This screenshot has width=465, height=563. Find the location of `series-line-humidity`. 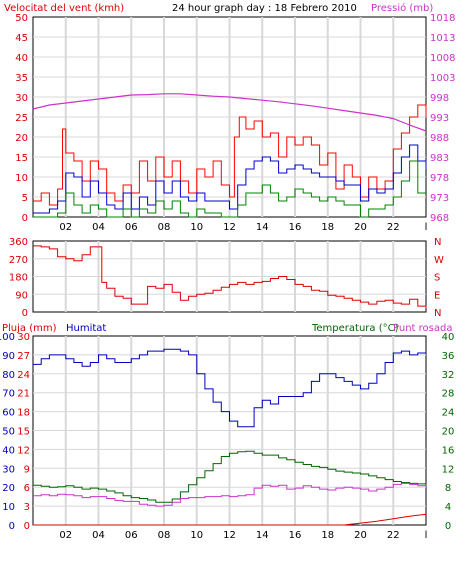

series-line-humidity is located at coordinates (229, 388).